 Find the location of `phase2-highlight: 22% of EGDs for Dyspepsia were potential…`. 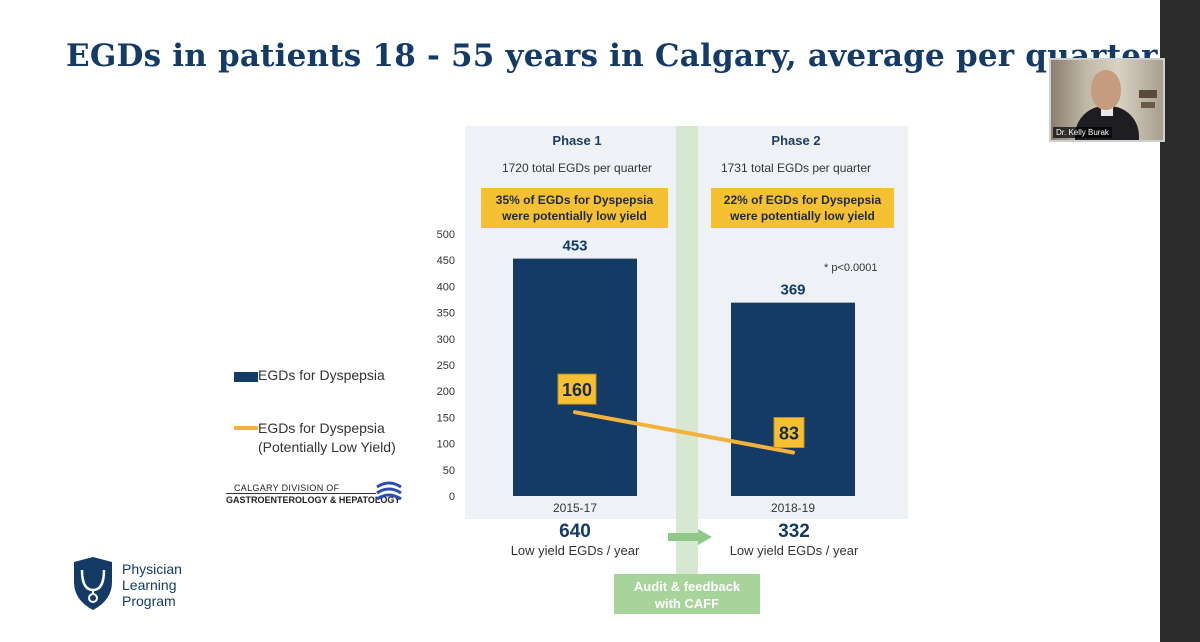

phase2-highlight: 22% of EGDs for Dyspepsia were potential… is located at coordinates (802, 208).